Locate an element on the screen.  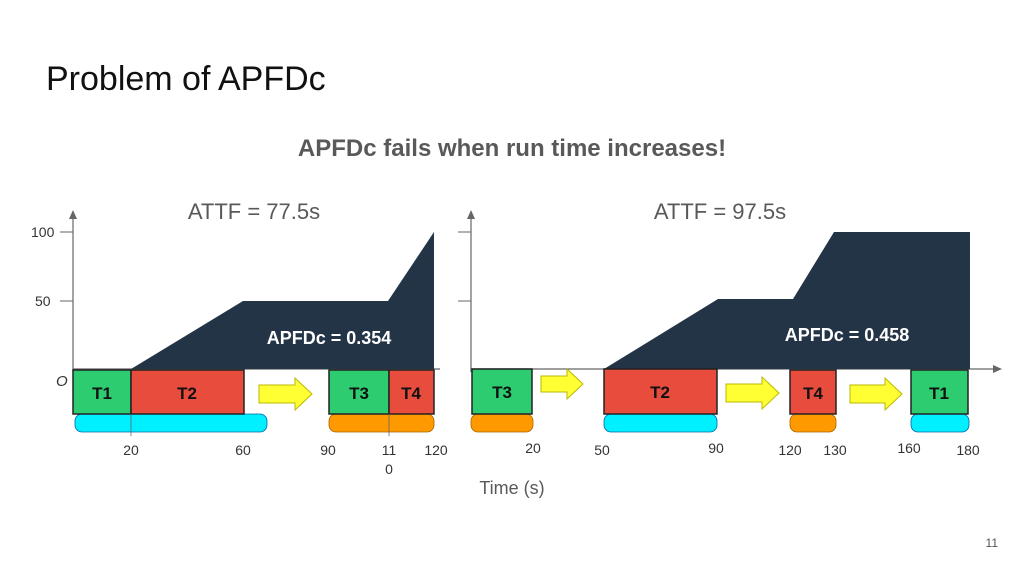
y-label-50: 50 is located at coordinates (43, 301).